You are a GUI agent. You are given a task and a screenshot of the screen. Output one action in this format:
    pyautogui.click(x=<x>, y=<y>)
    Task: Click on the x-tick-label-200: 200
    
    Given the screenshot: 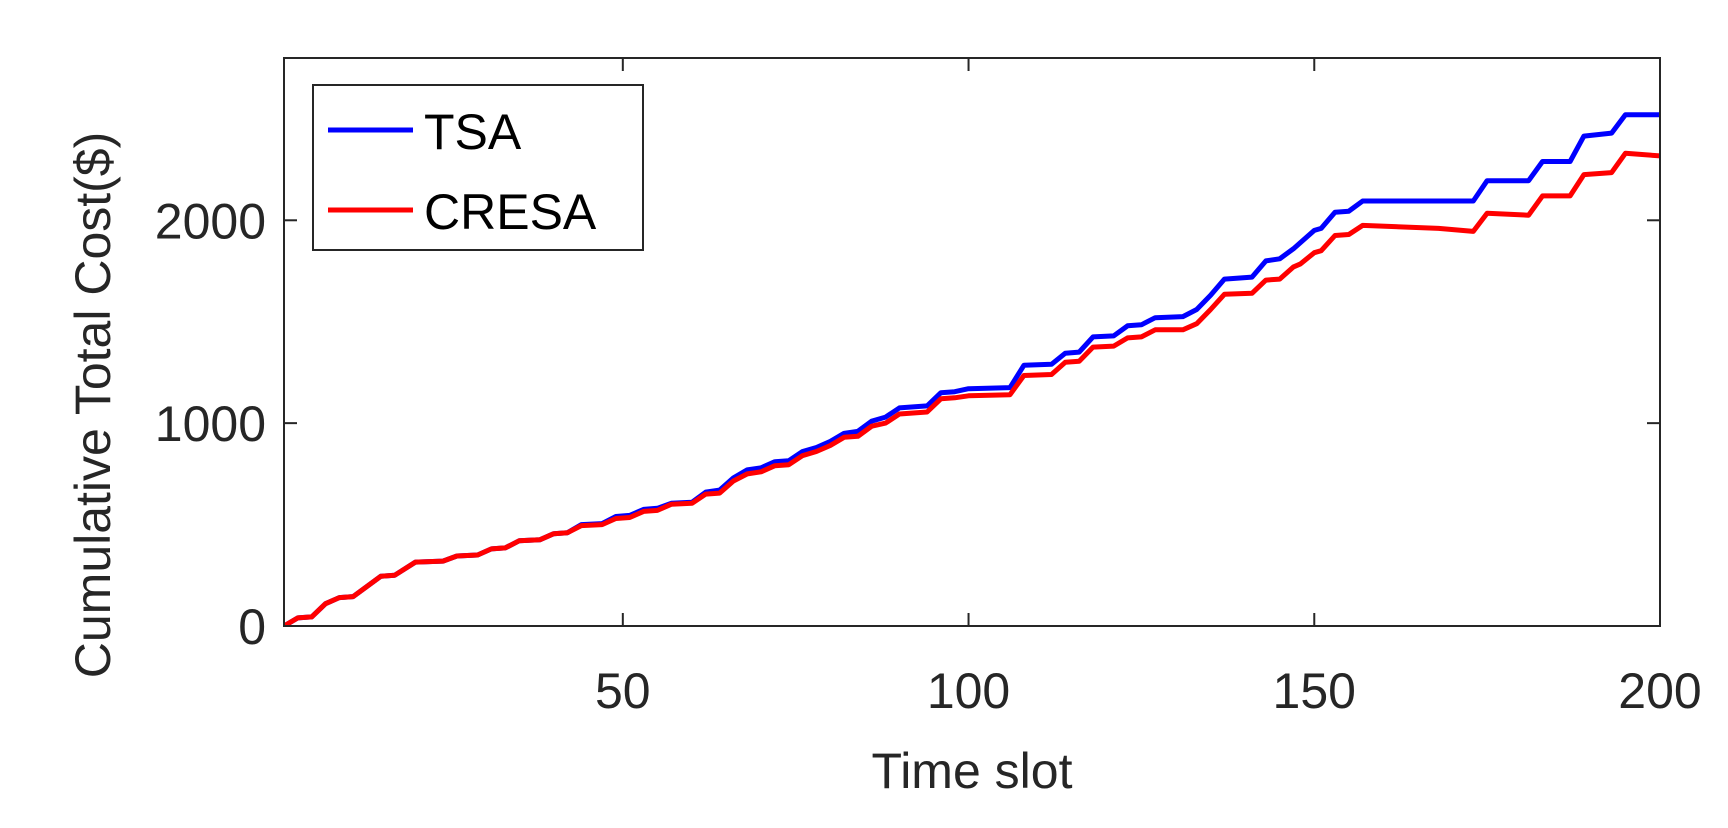 What is the action you would take?
    pyautogui.click(x=1659, y=691)
    